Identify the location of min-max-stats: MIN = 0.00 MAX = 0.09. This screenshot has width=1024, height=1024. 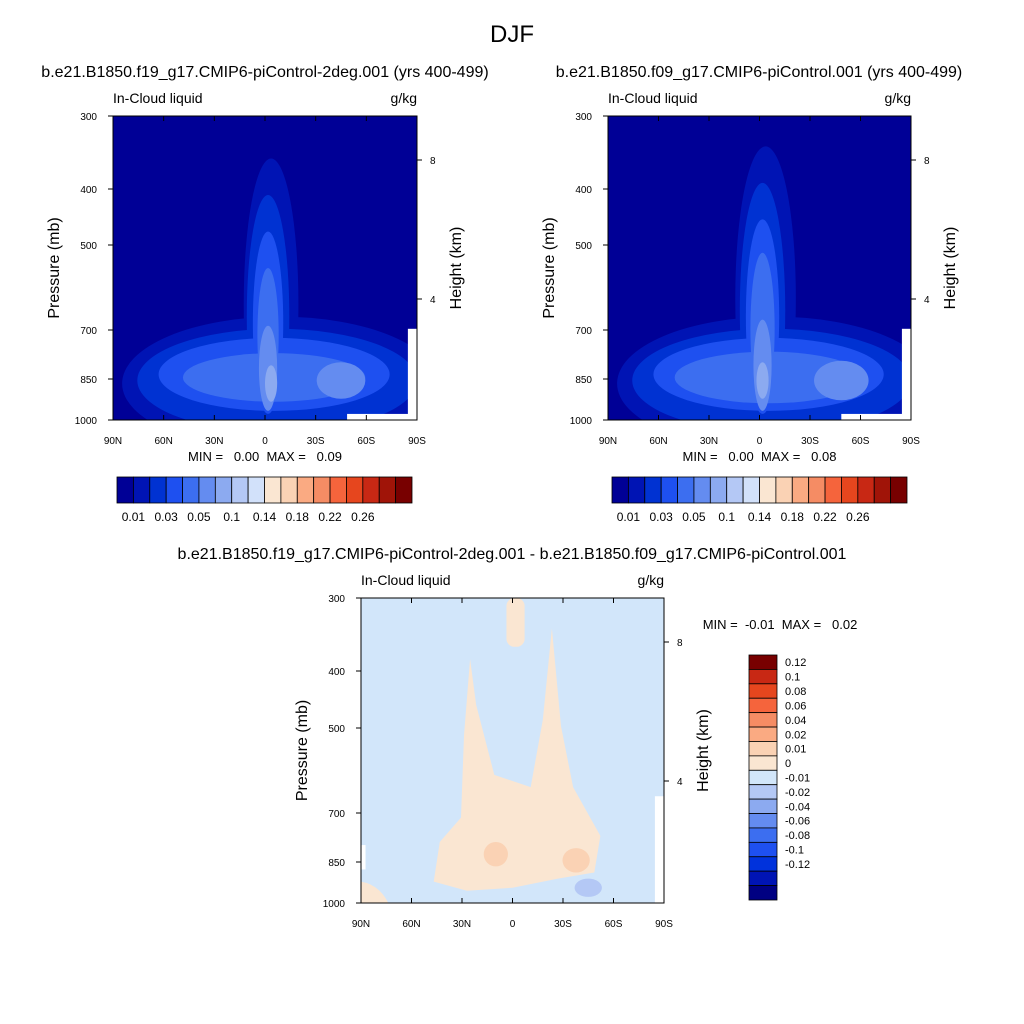
(265, 456).